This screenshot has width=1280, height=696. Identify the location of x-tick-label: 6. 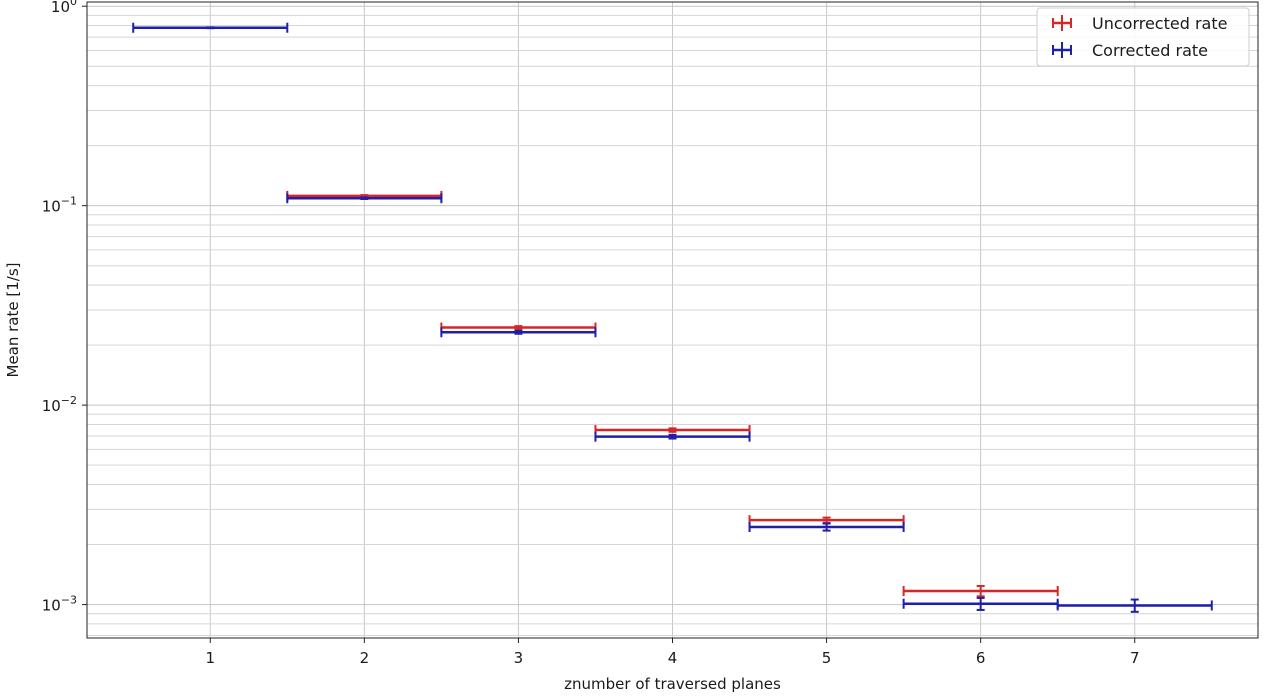
(981, 658).